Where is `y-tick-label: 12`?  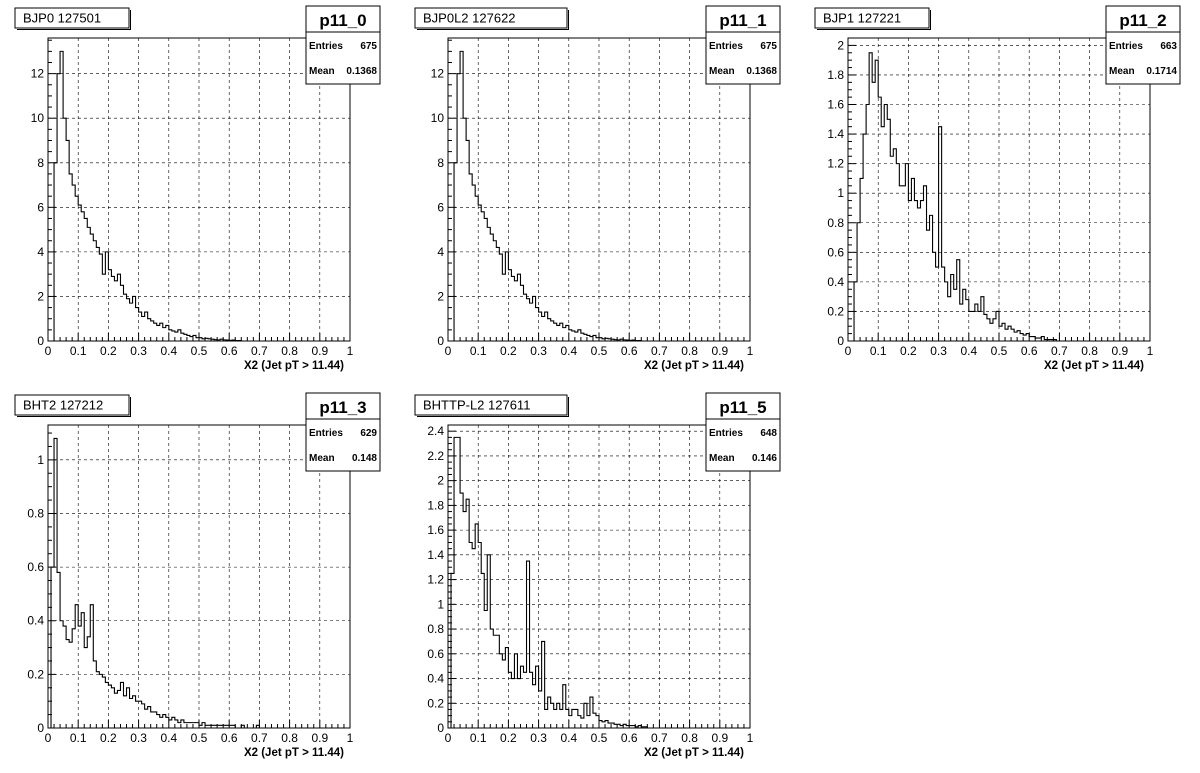
y-tick-label: 12 is located at coordinates (438, 74).